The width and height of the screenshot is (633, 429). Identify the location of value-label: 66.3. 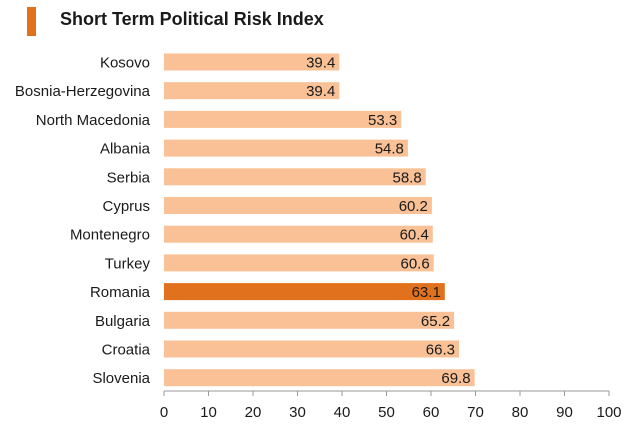
(440, 350).